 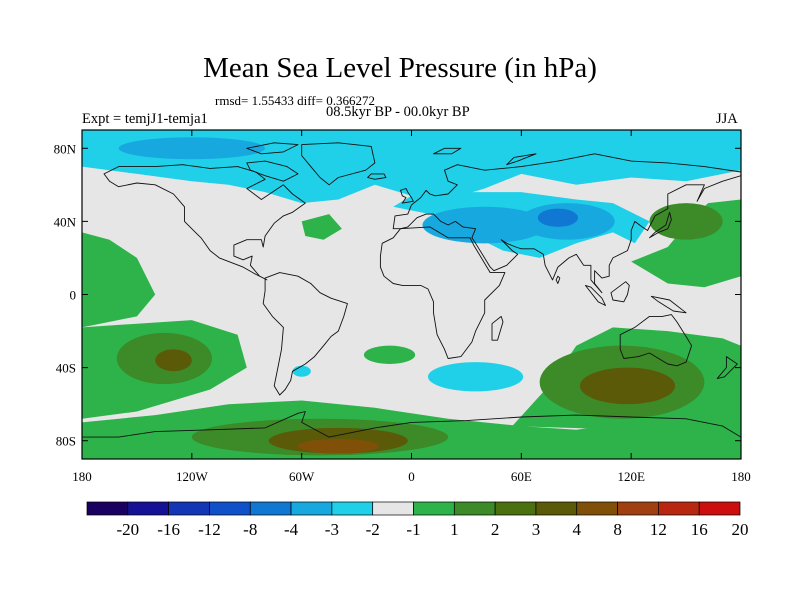 What do you see at coordinates (338, 164) in the screenshot?
I see `coastline-greenland` at bounding box center [338, 164].